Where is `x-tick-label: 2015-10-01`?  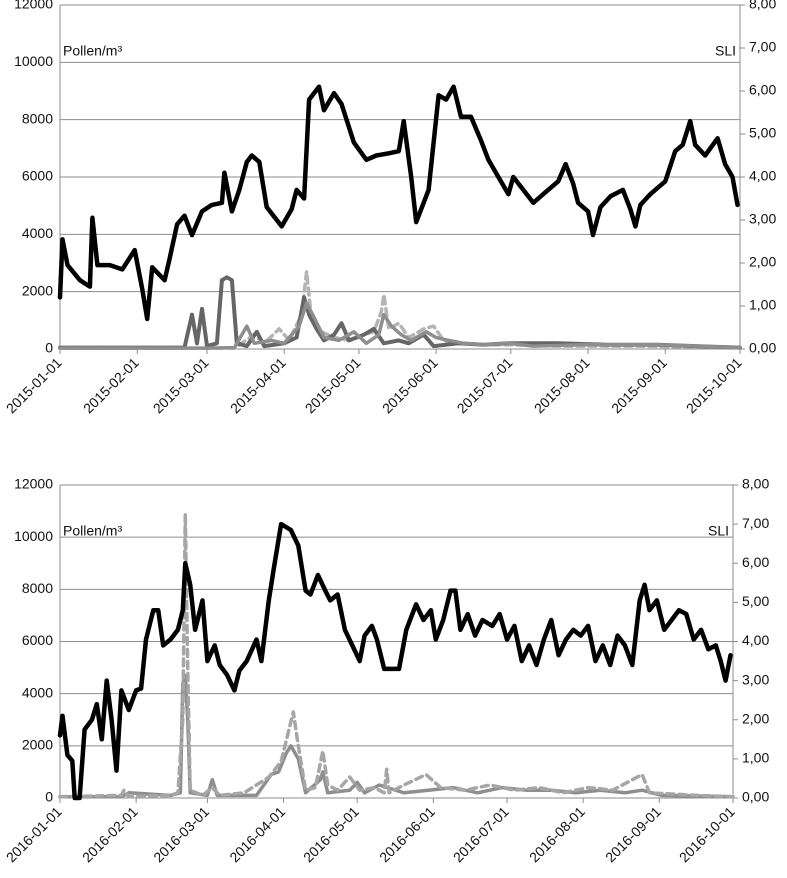
x-tick-label: 2015-10-01 is located at coordinates (714, 385).